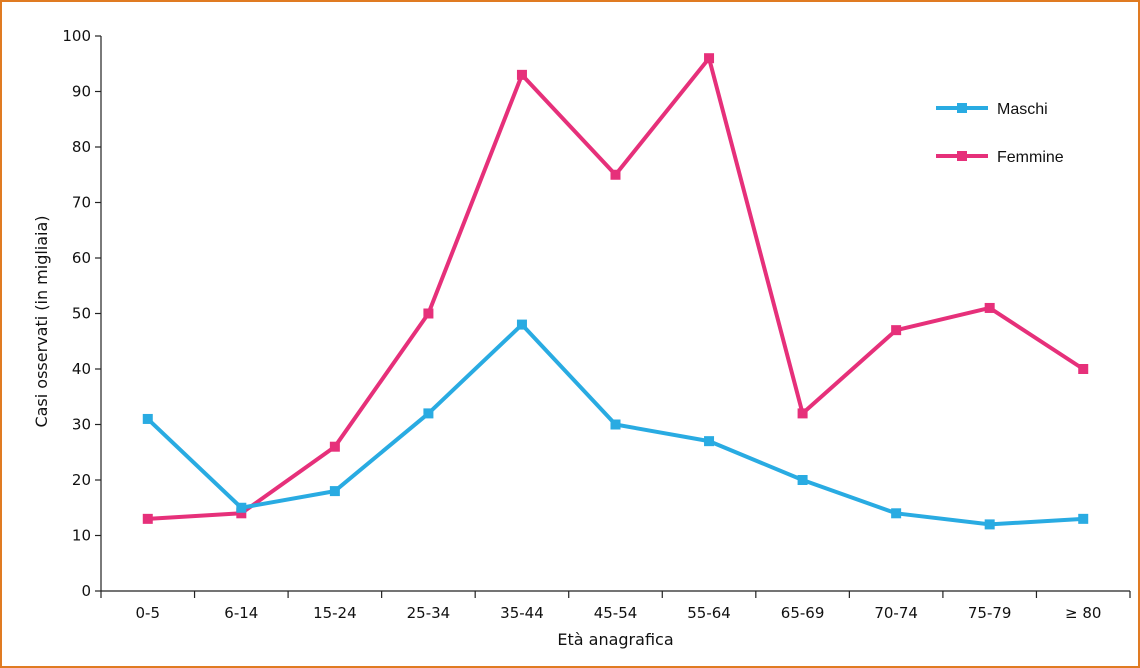 This screenshot has height=668, width=1140. I want to click on legend-item-femmine: Femmine, so click(1000, 157).